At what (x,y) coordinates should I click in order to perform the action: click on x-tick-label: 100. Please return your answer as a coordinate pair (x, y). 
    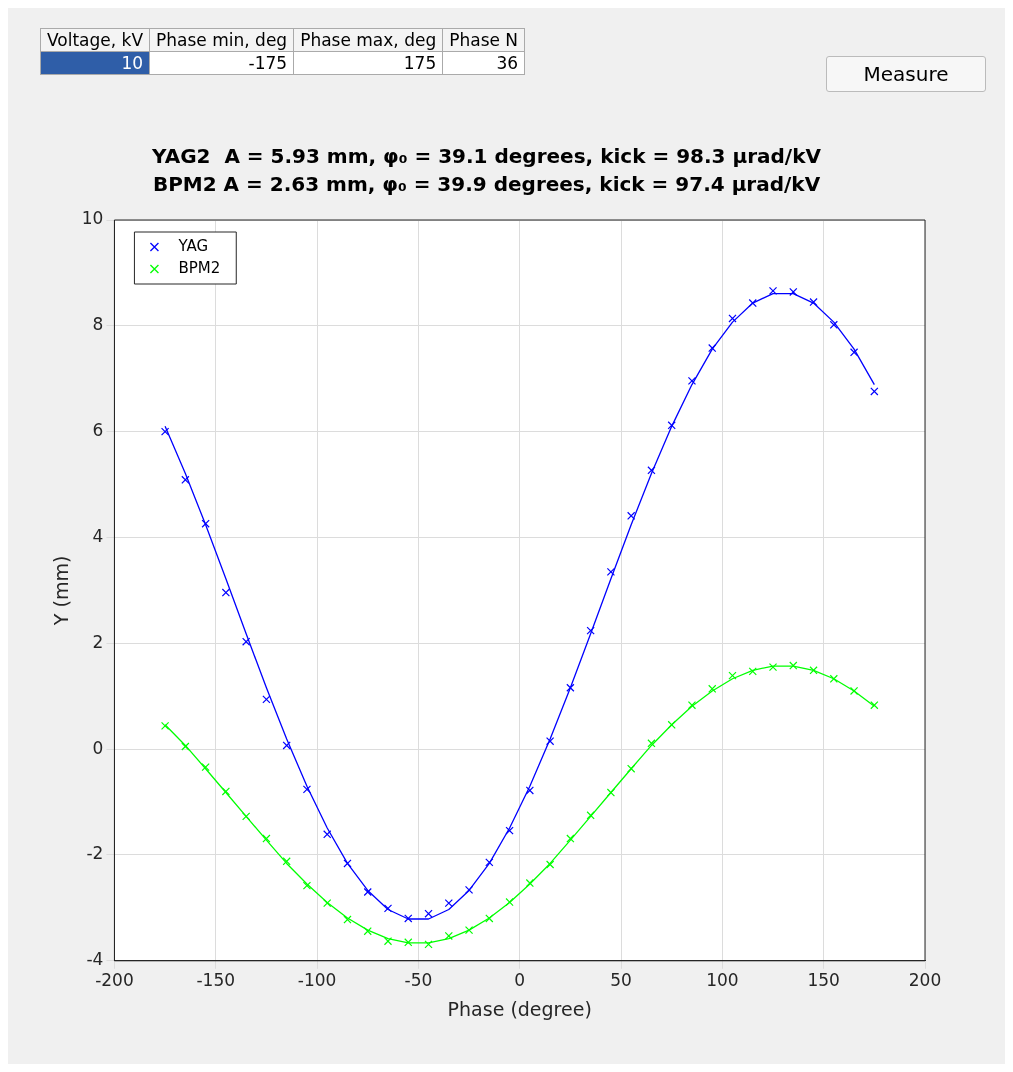
    Looking at the image, I should click on (722, 980).